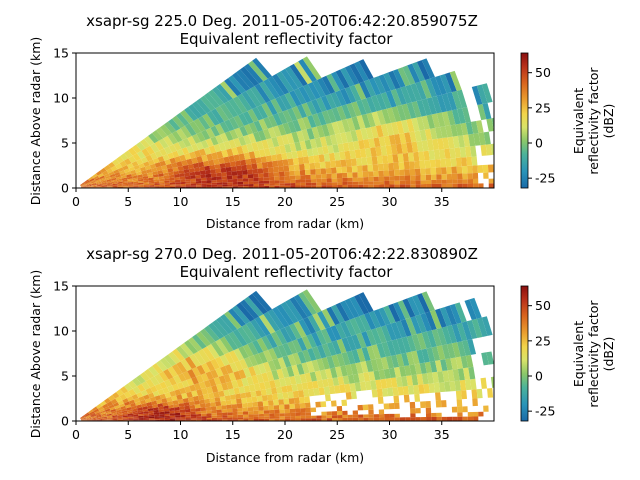 This screenshot has height=480, width=640. I want to click on x-axis: 0 5 10 15 20 25 30 35, so click(261, 198).